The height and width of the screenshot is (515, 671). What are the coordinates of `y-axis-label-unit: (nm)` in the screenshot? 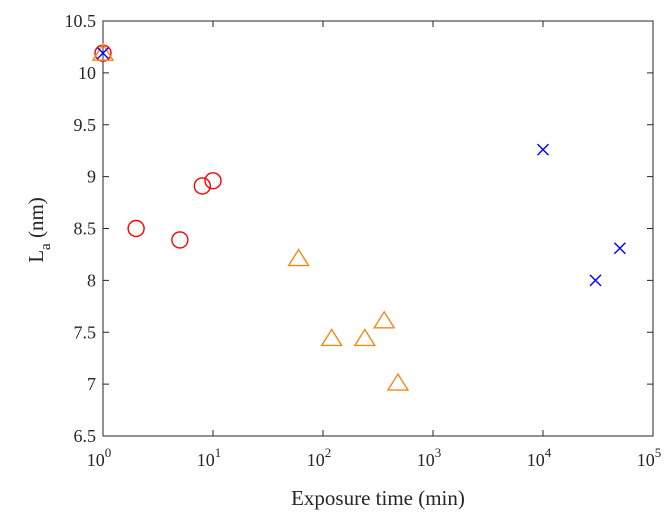 It's located at (36, 220).